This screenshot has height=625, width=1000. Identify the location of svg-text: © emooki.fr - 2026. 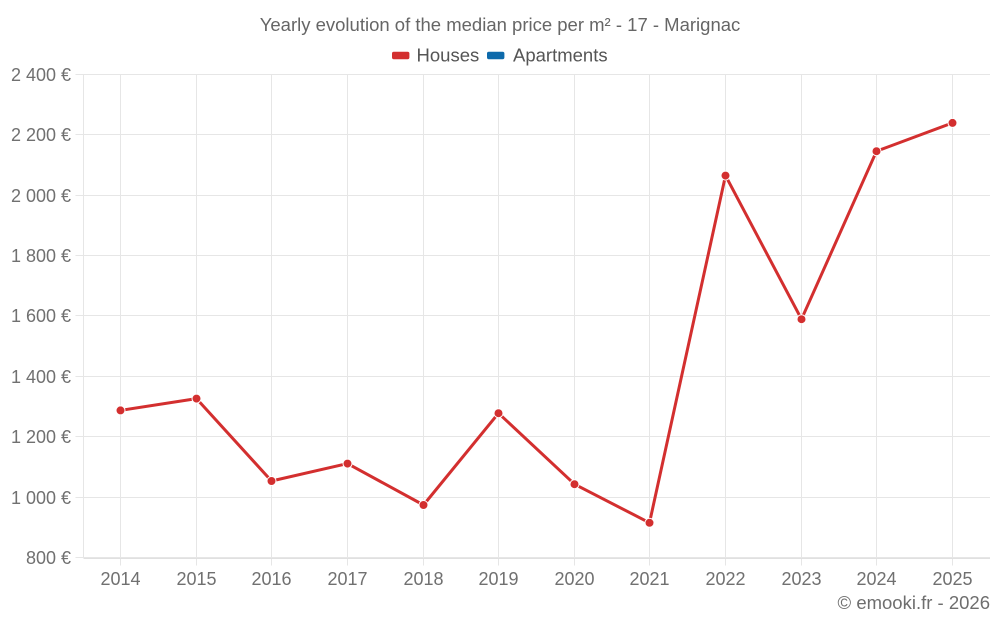
(914, 602).